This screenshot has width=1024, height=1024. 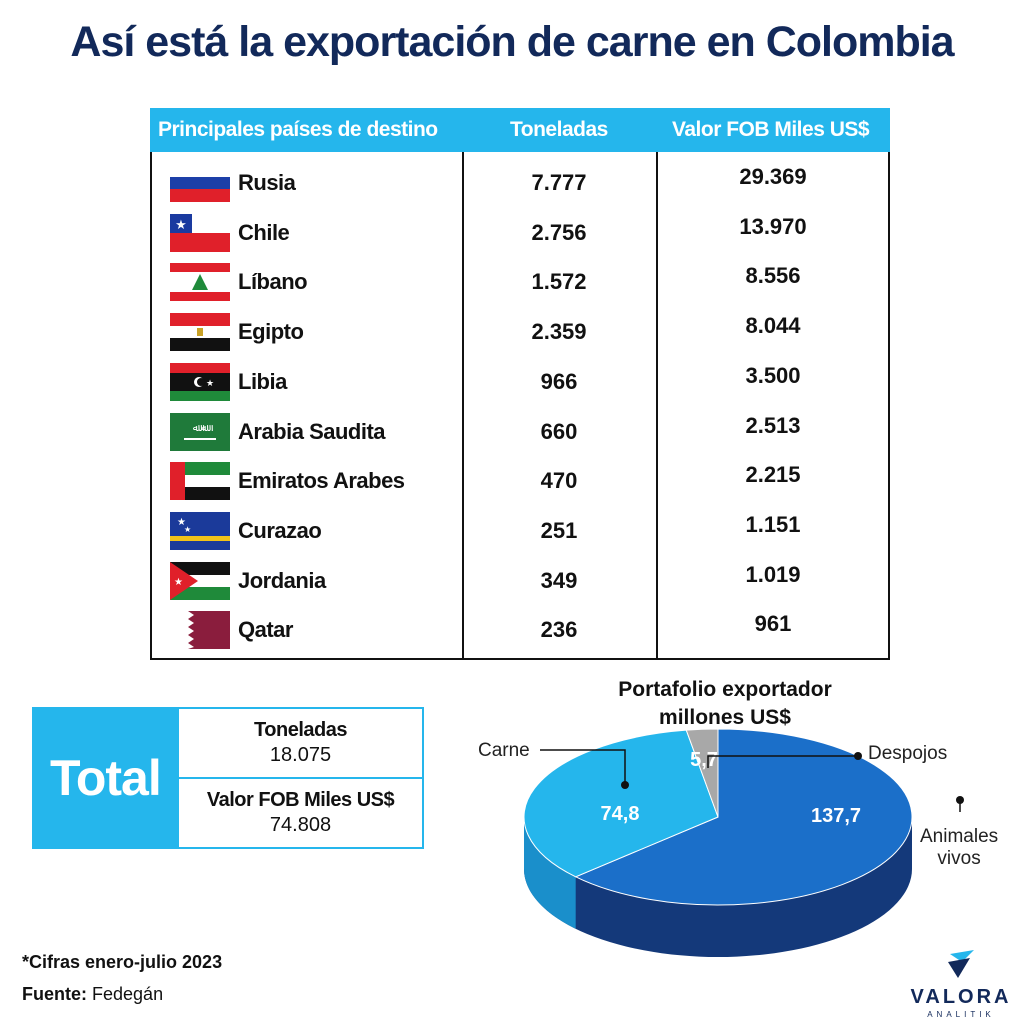 I want to click on total-fob-value: 74.808, so click(x=300, y=825).